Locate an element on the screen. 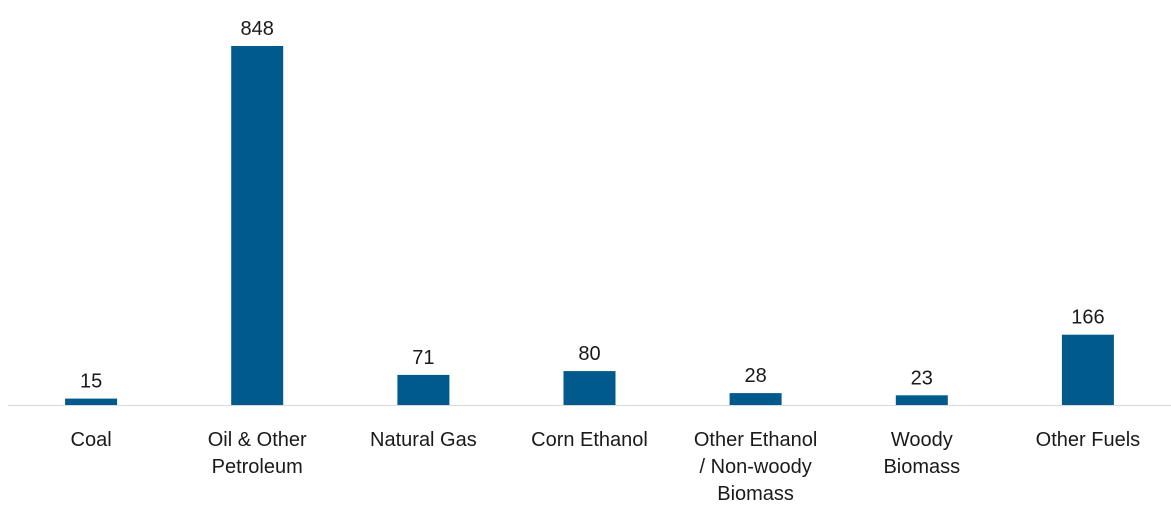  x-tick-label-line: Coal is located at coordinates (91, 440).